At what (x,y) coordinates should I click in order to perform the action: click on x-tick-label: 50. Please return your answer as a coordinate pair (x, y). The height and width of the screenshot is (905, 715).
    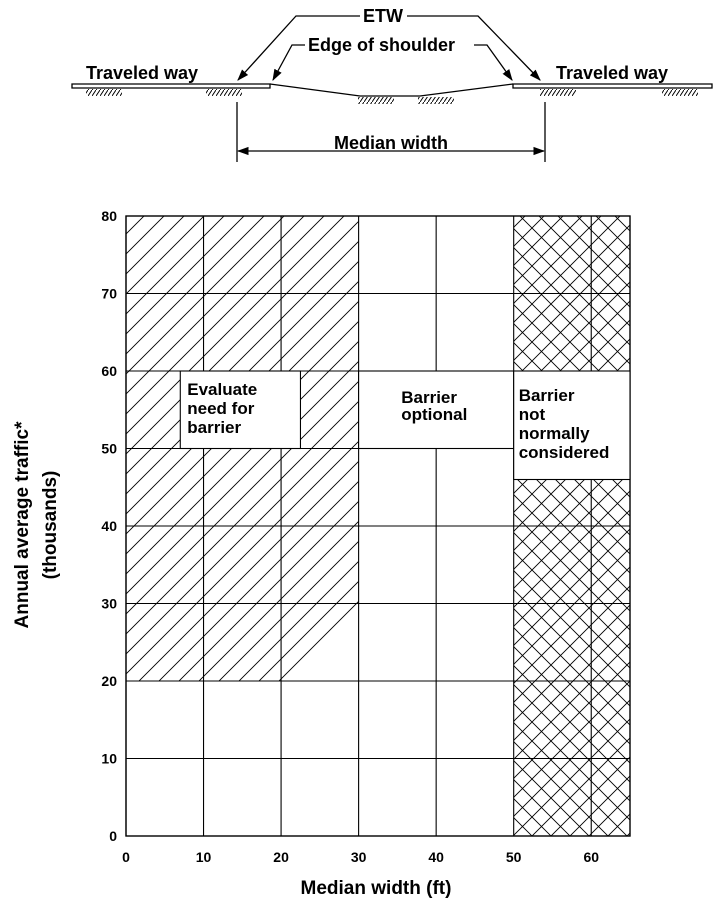
    Looking at the image, I should click on (514, 857).